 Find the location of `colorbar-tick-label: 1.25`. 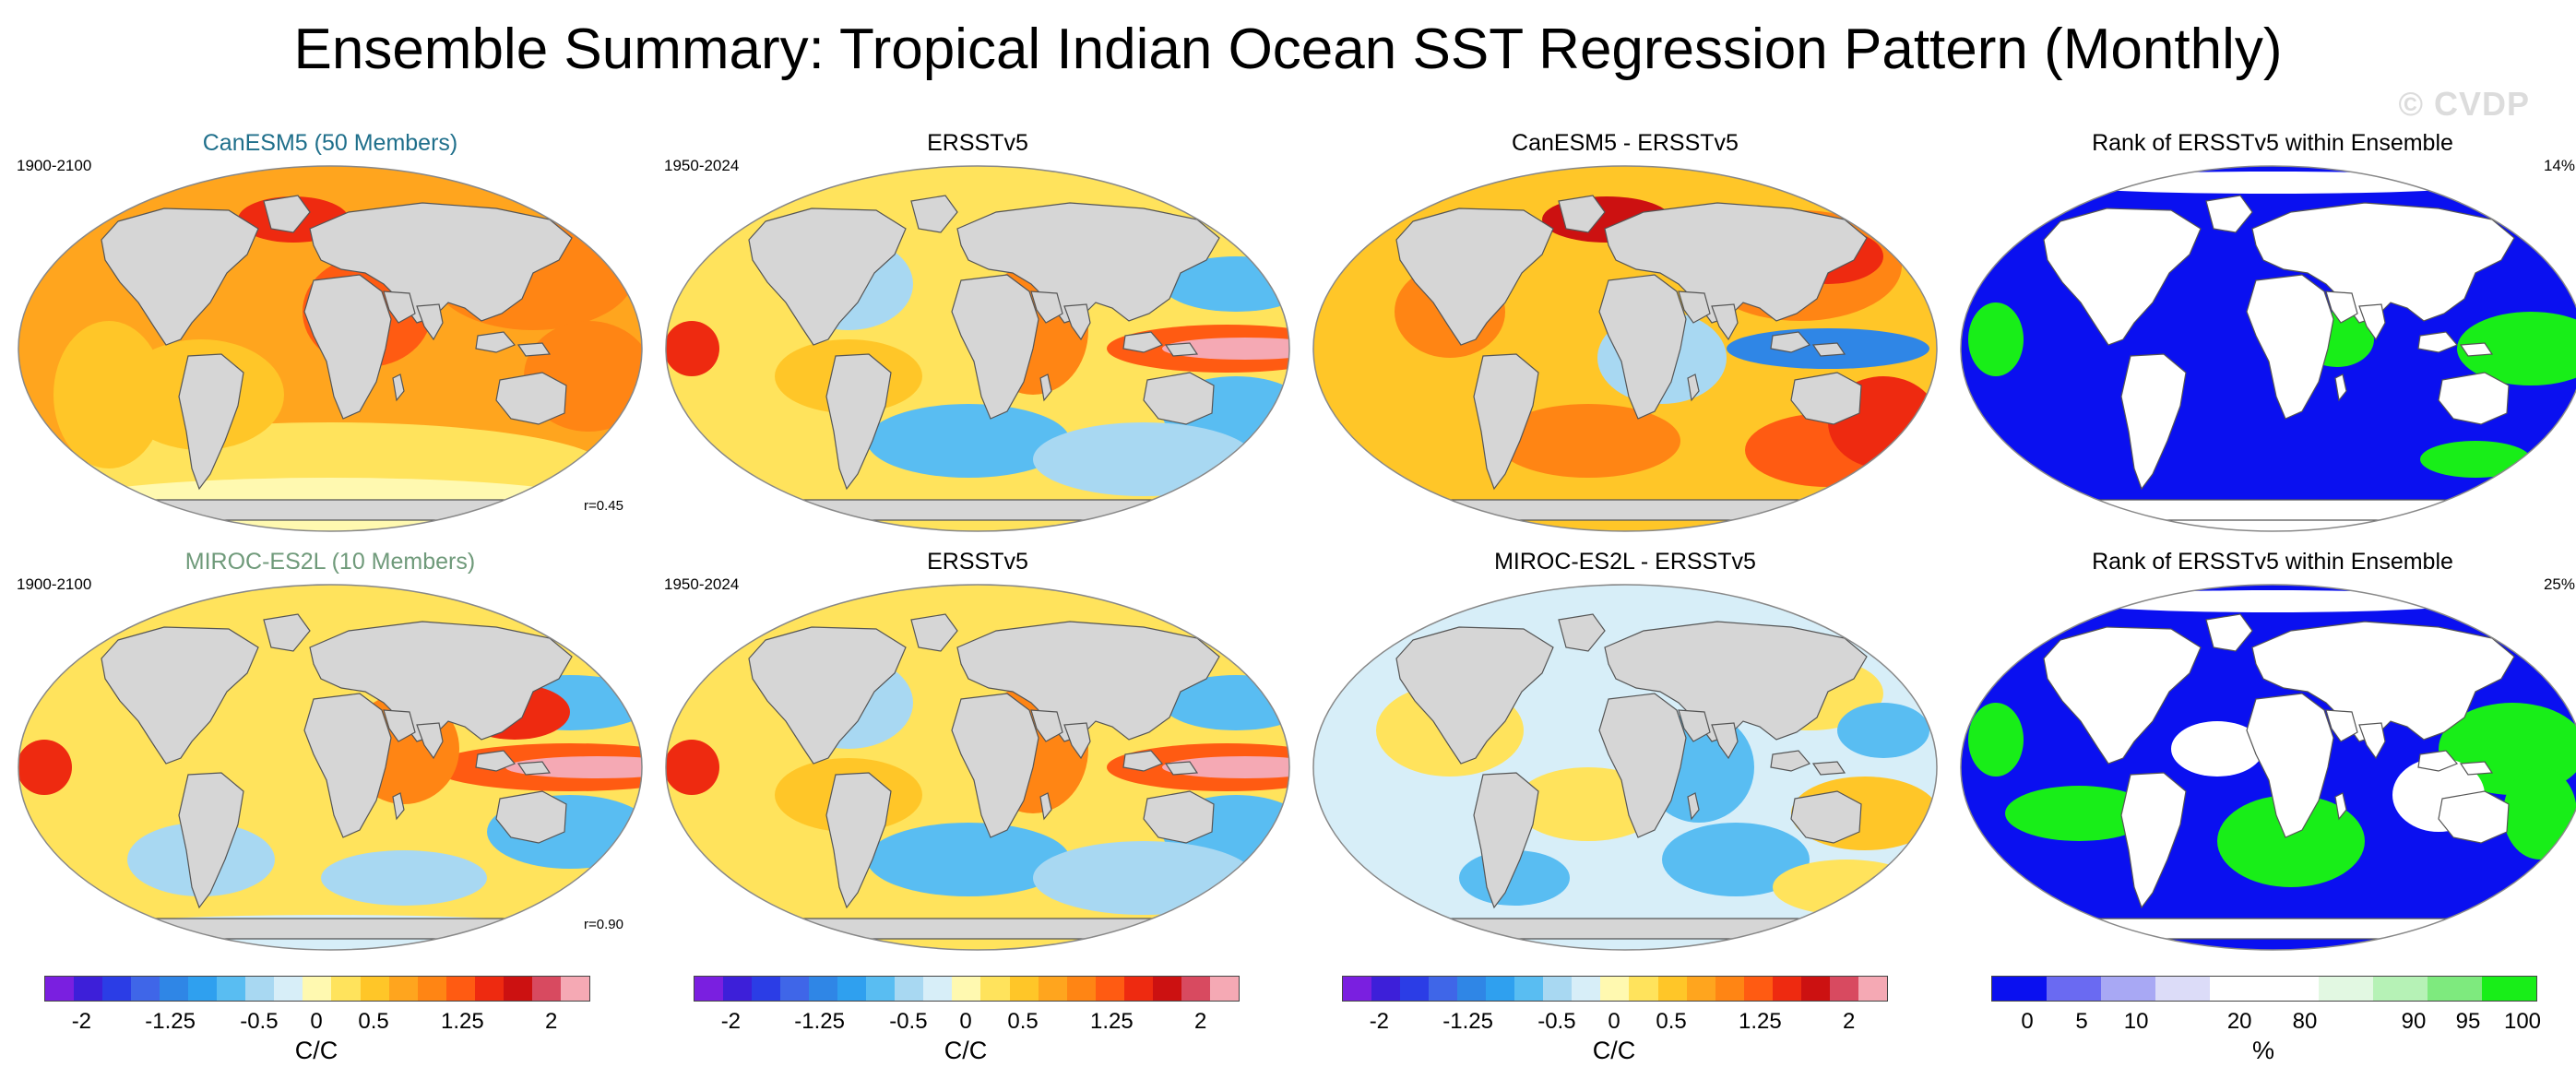

colorbar-tick-label: 1.25 is located at coordinates (1112, 1021).